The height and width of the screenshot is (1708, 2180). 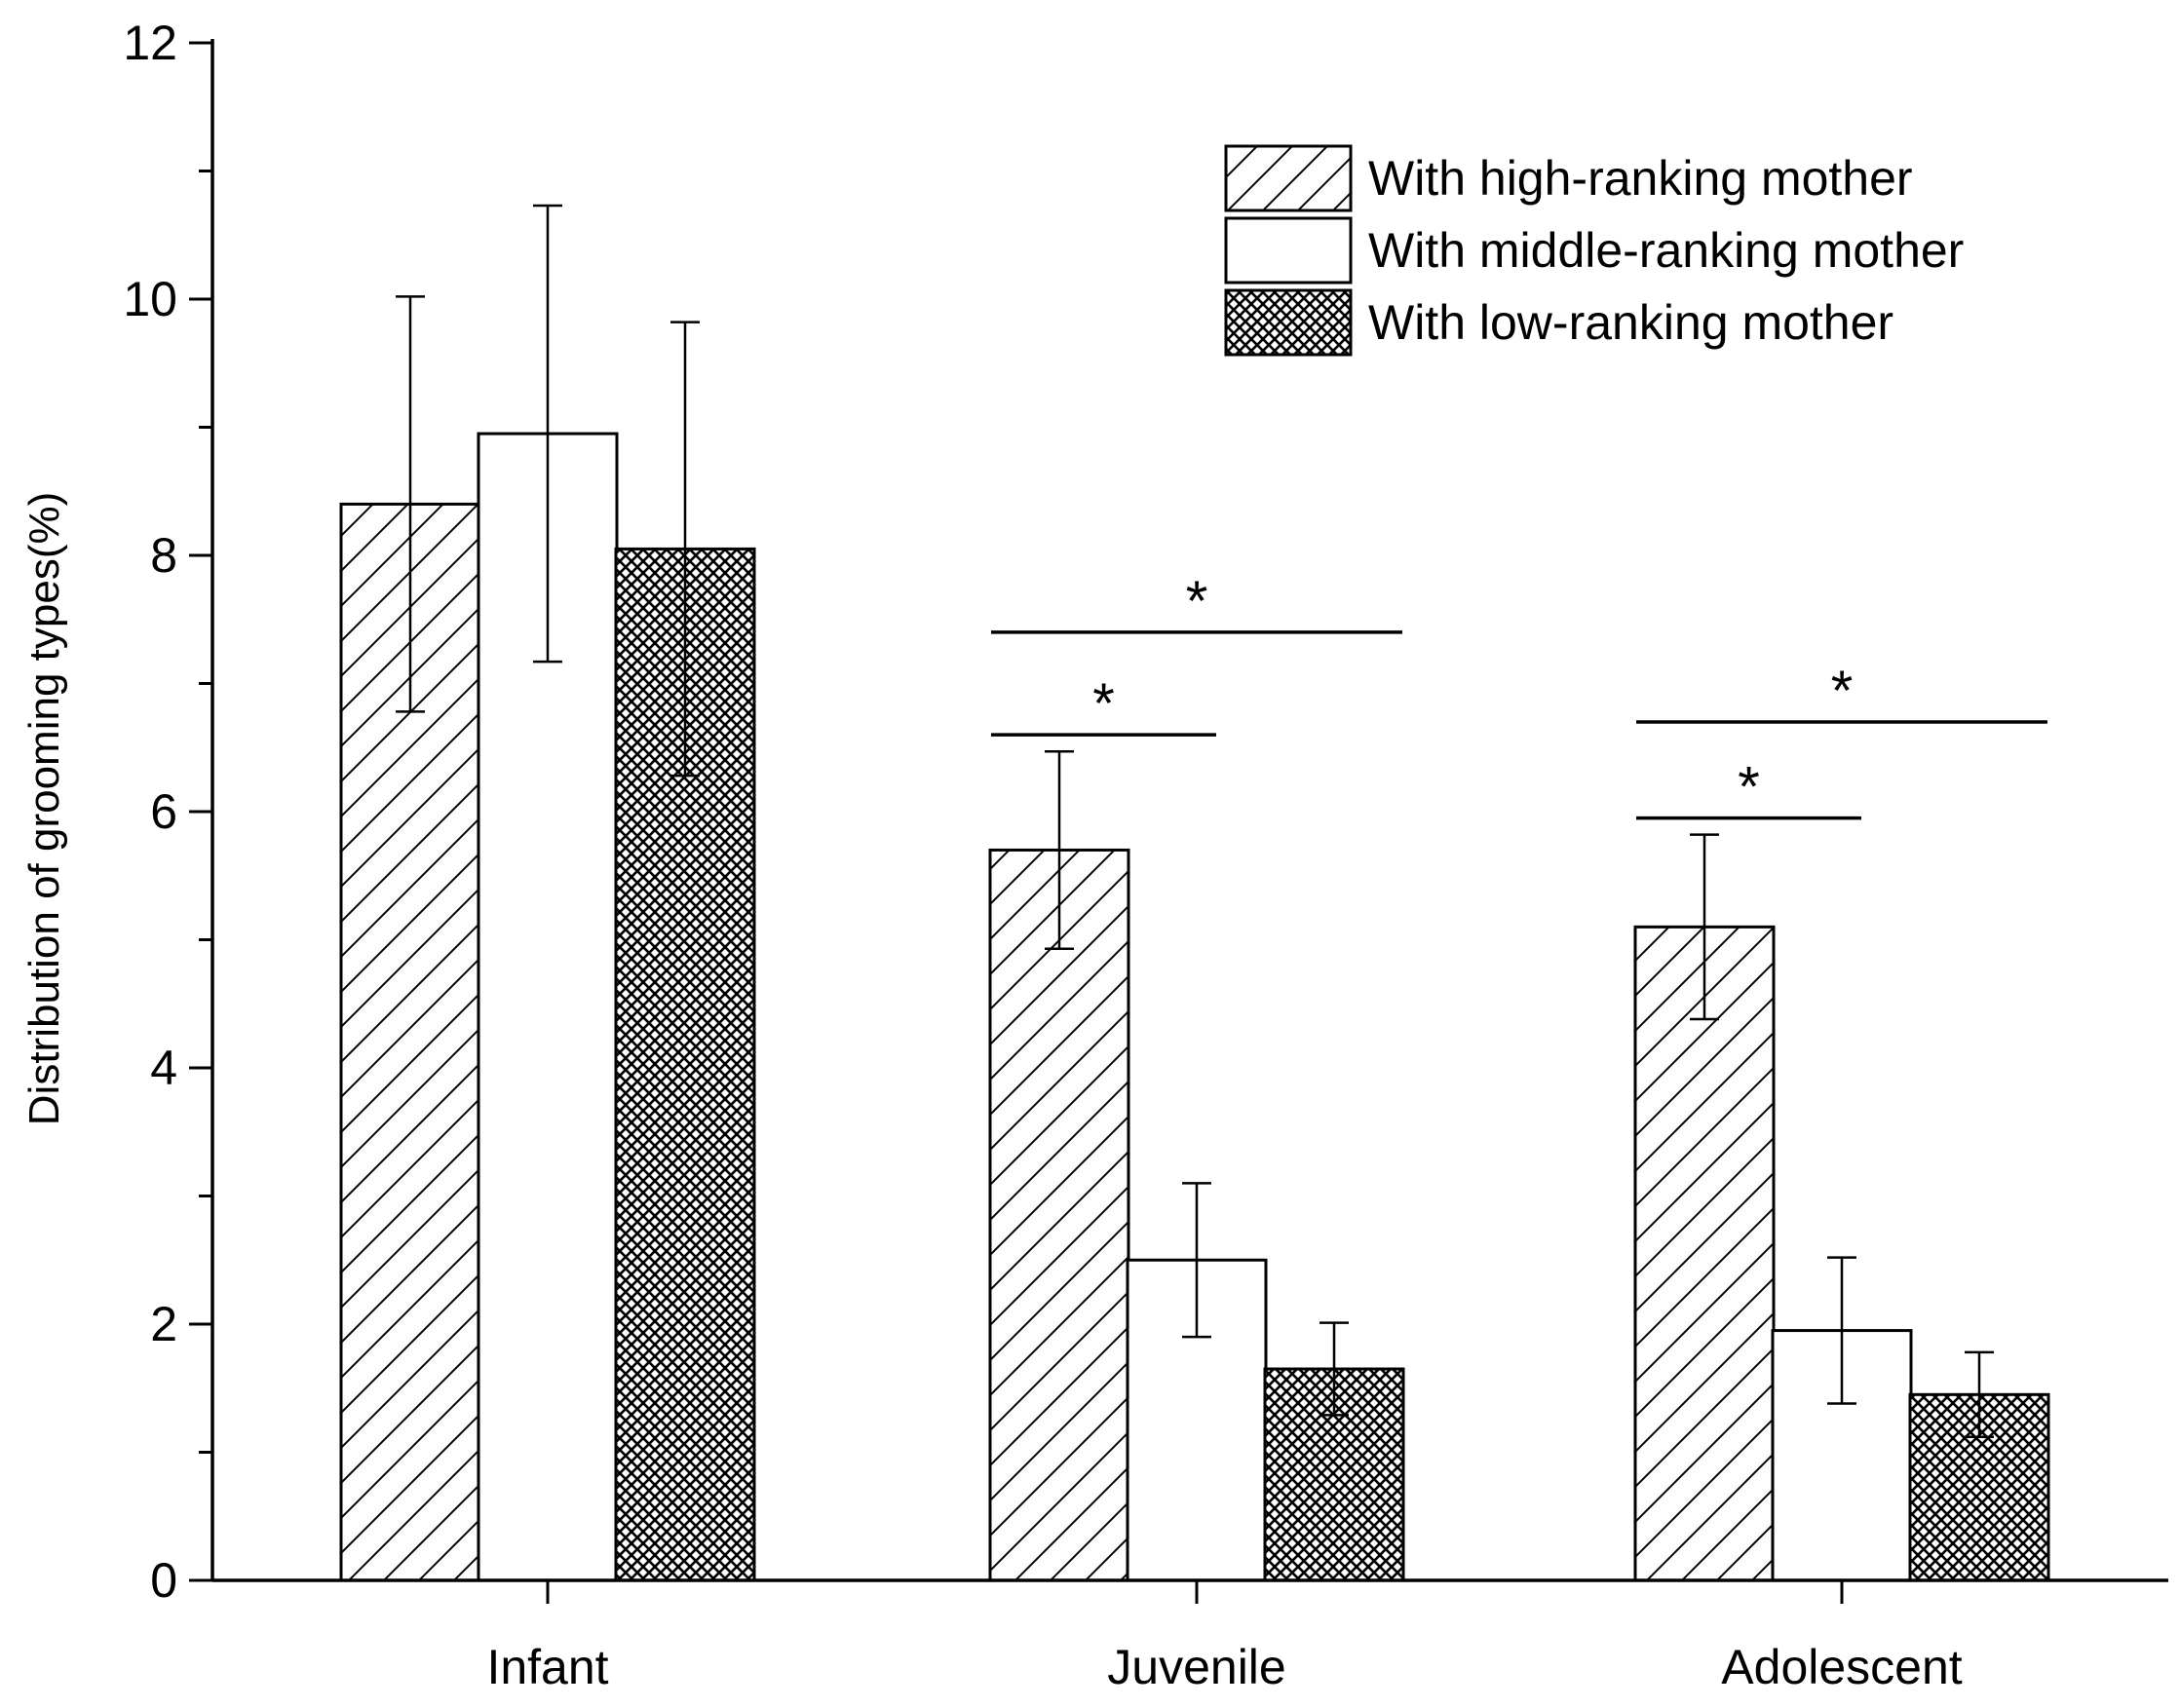 I want to click on bar-juvenile-high, so click(x=1059, y=1215).